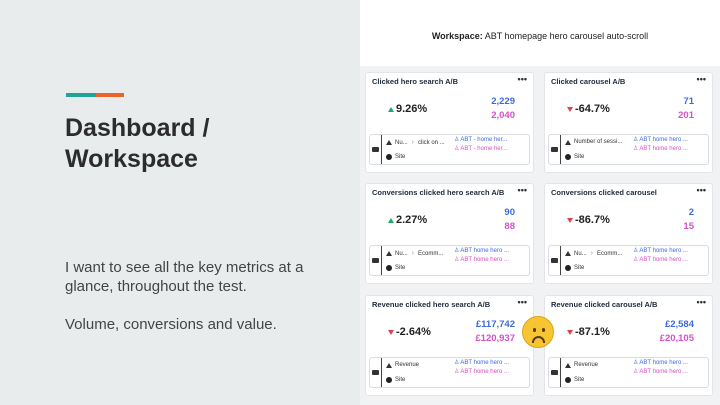  I want to click on slide-title-line2: Workspace, so click(131, 159).